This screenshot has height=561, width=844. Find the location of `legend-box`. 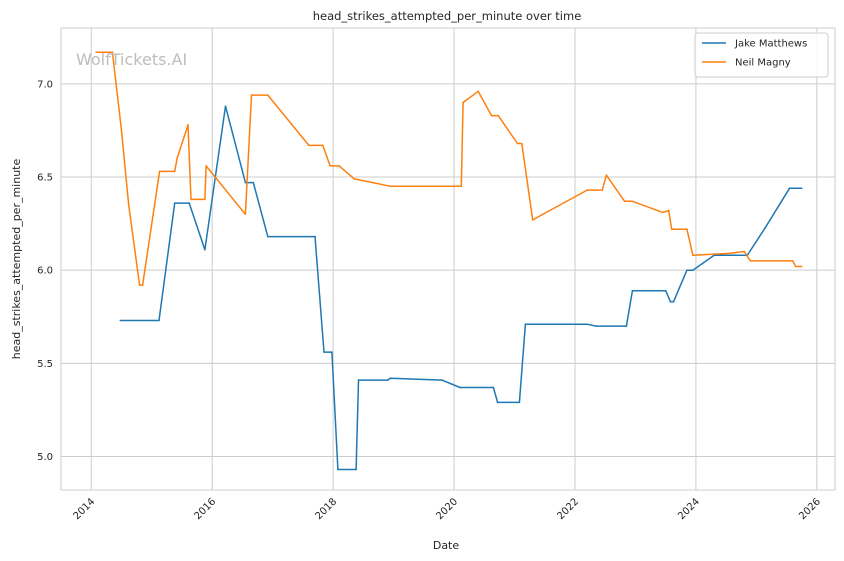

legend-box is located at coordinates (761, 55).